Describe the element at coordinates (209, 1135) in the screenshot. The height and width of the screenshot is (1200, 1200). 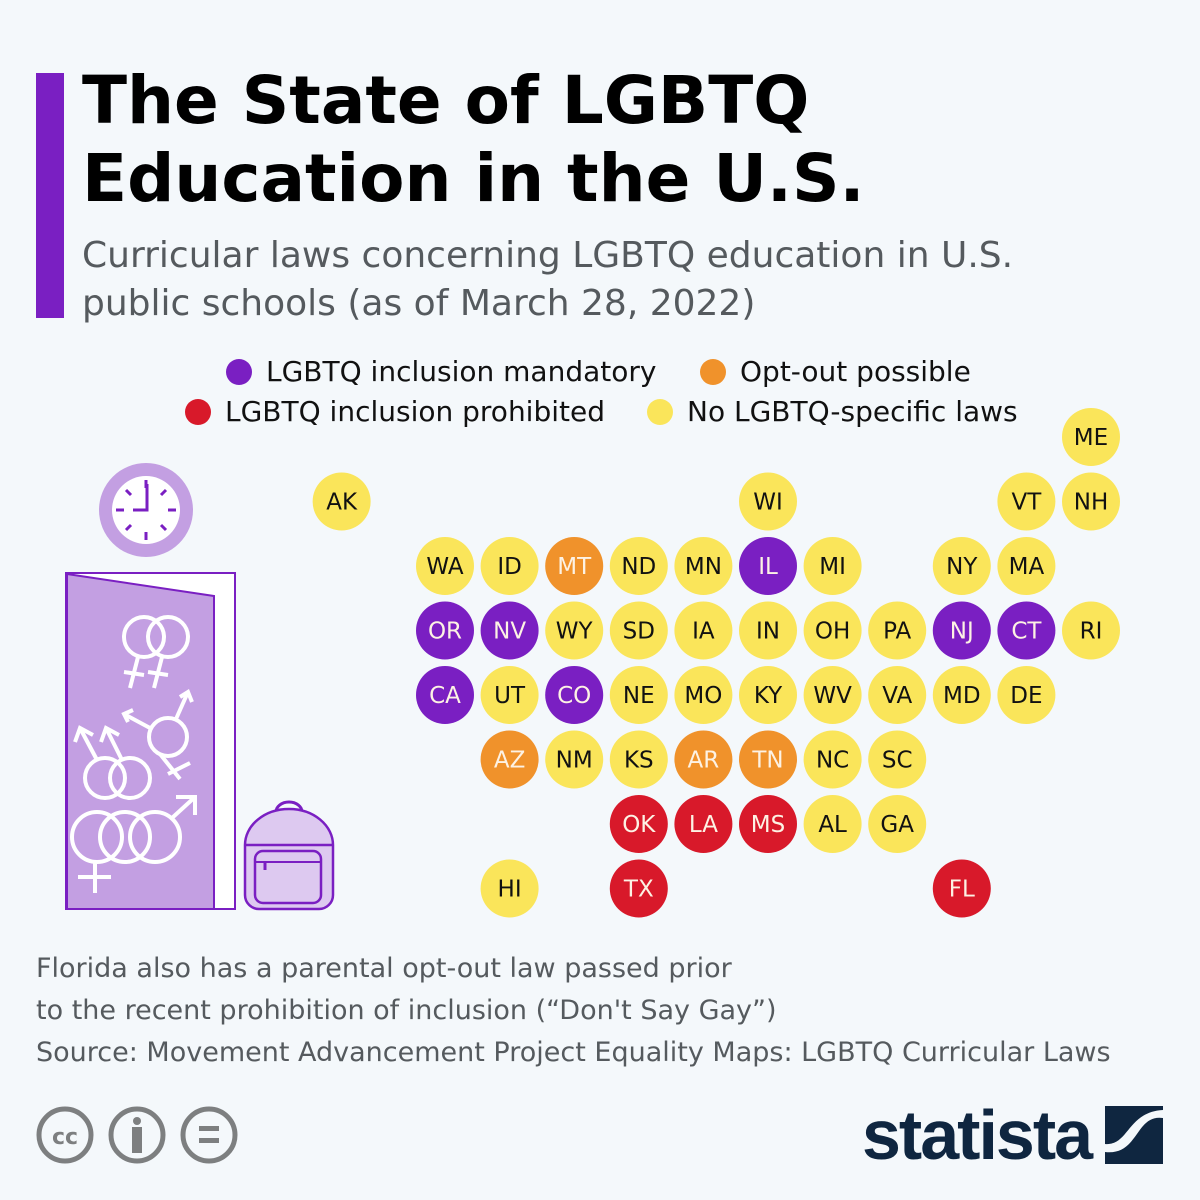
I see `no-derivatives-icon` at that location.